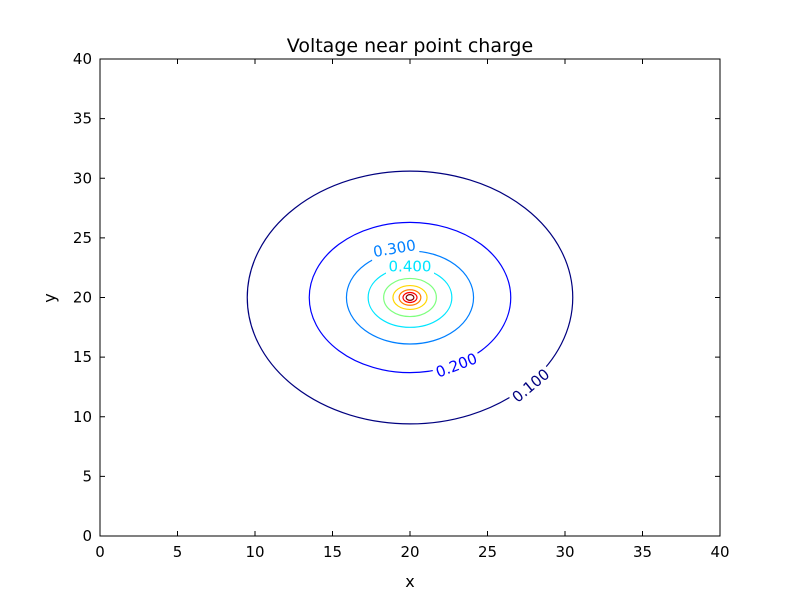 This screenshot has height=596, width=800. What do you see at coordinates (642, 552) in the screenshot?
I see `x-tick-label: 35` at bounding box center [642, 552].